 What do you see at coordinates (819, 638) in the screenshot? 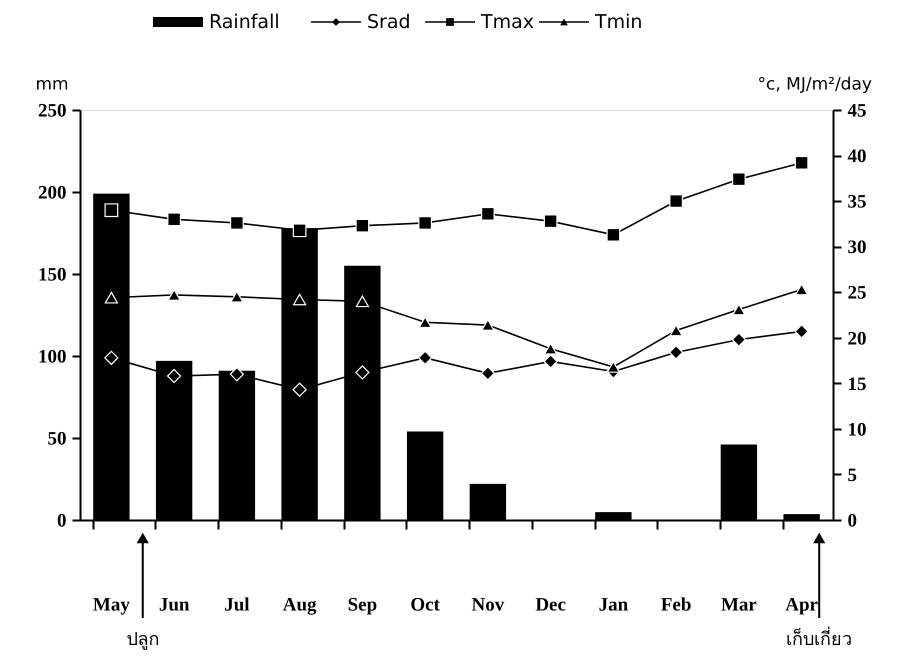
I see `text: เก็บเกี่ยว` at bounding box center [819, 638].